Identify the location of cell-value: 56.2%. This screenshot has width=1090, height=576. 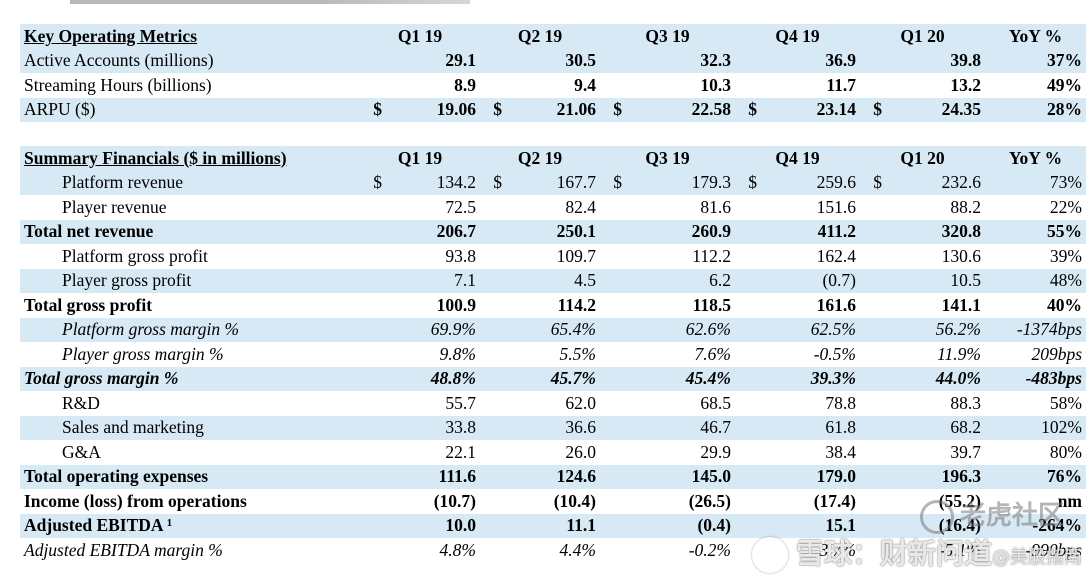
(937, 329).